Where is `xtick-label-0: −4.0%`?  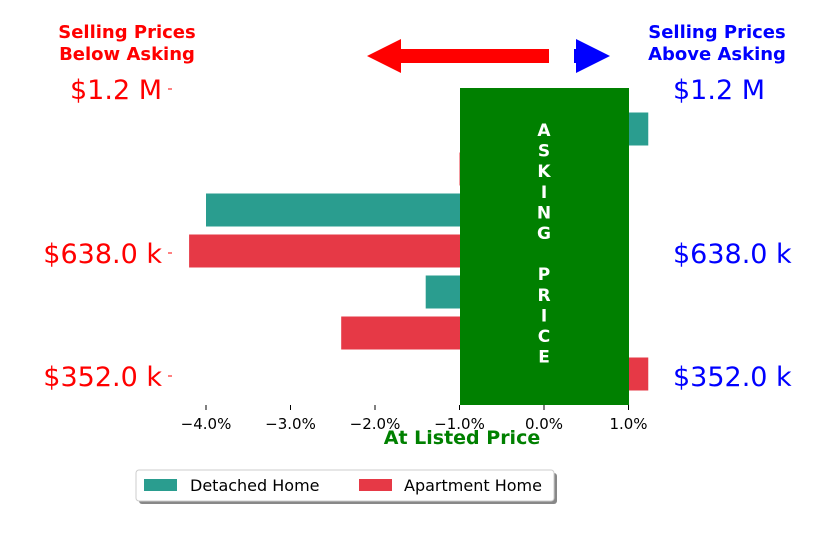 xtick-label-0: −4.0% is located at coordinates (206, 424).